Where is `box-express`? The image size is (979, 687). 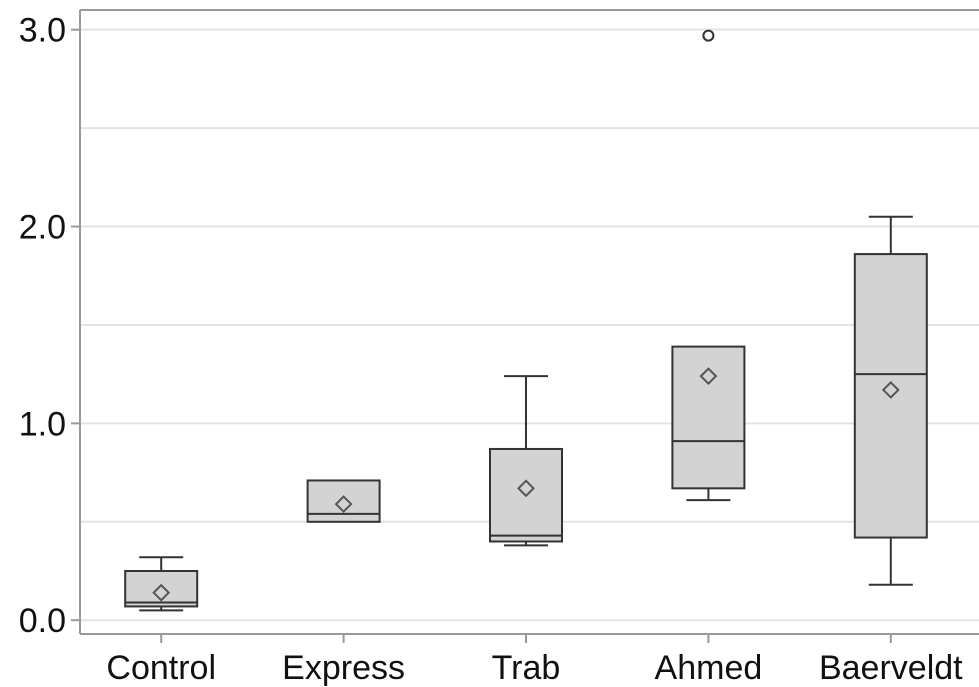
box-express is located at coordinates (343, 501).